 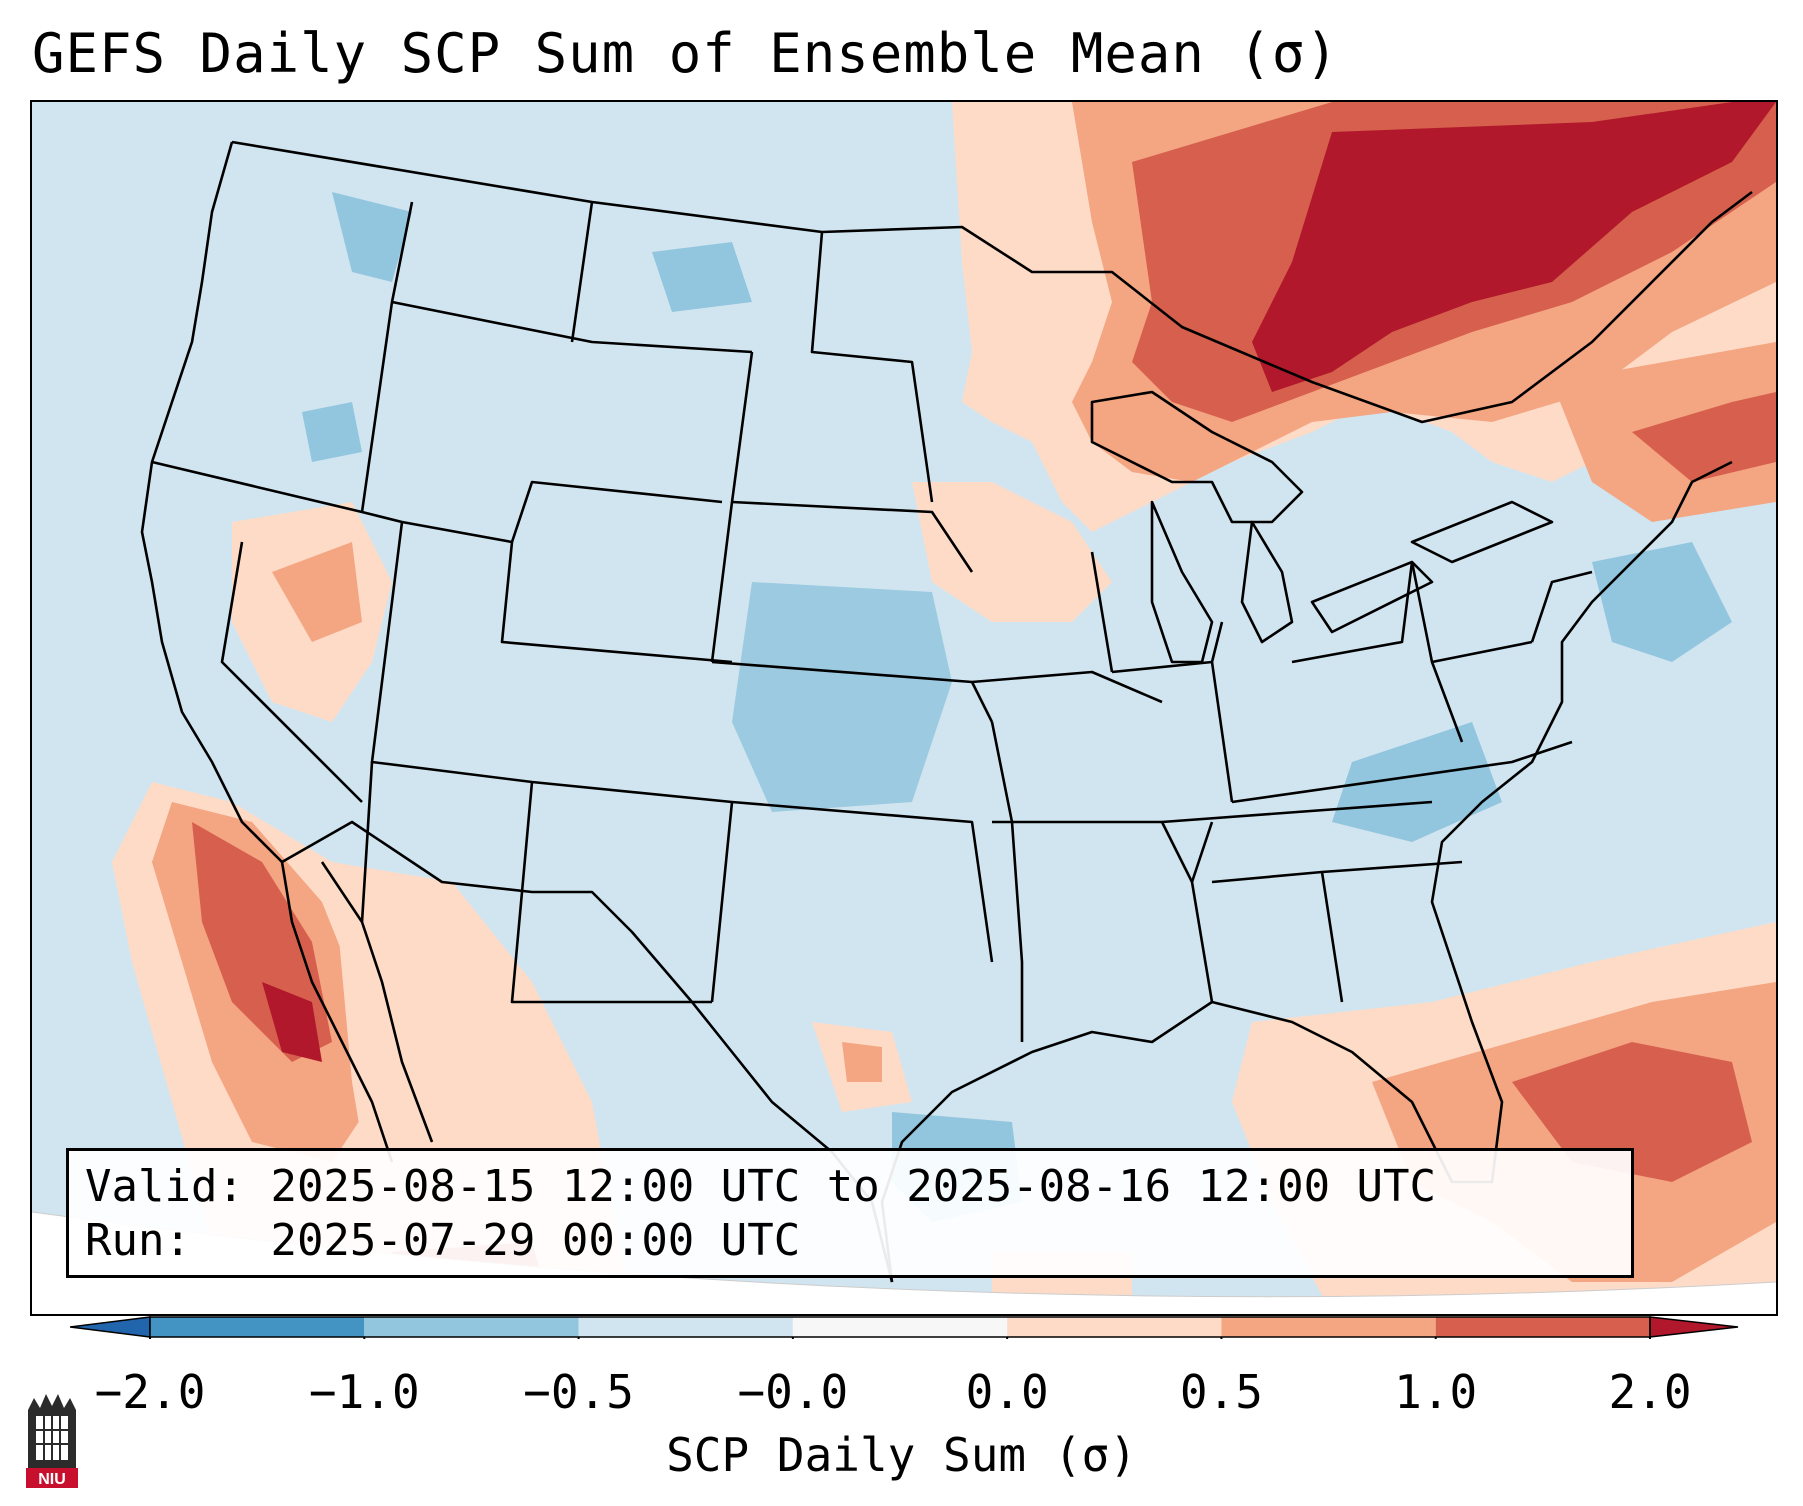 I want to click on colorbar-label: SCP Daily Sum (σ), so click(x=901, y=1455).